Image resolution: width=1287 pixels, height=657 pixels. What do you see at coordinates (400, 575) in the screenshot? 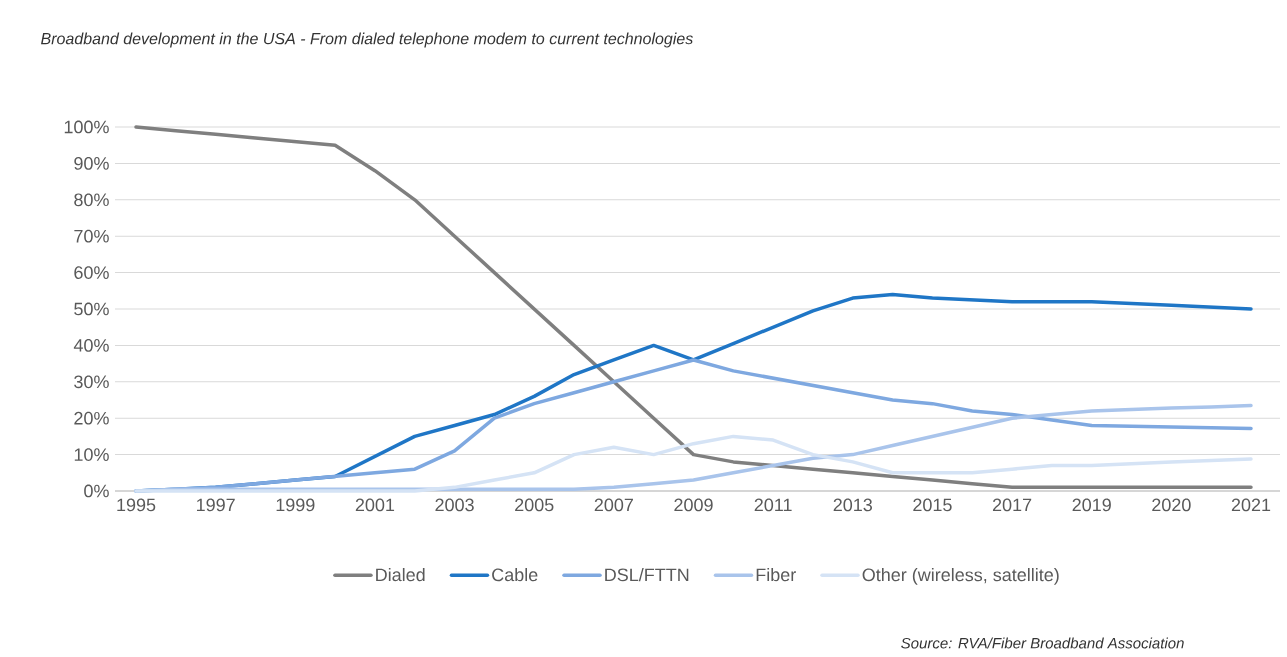
I see `legend-label: Dialed` at bounding box center [400, 575].